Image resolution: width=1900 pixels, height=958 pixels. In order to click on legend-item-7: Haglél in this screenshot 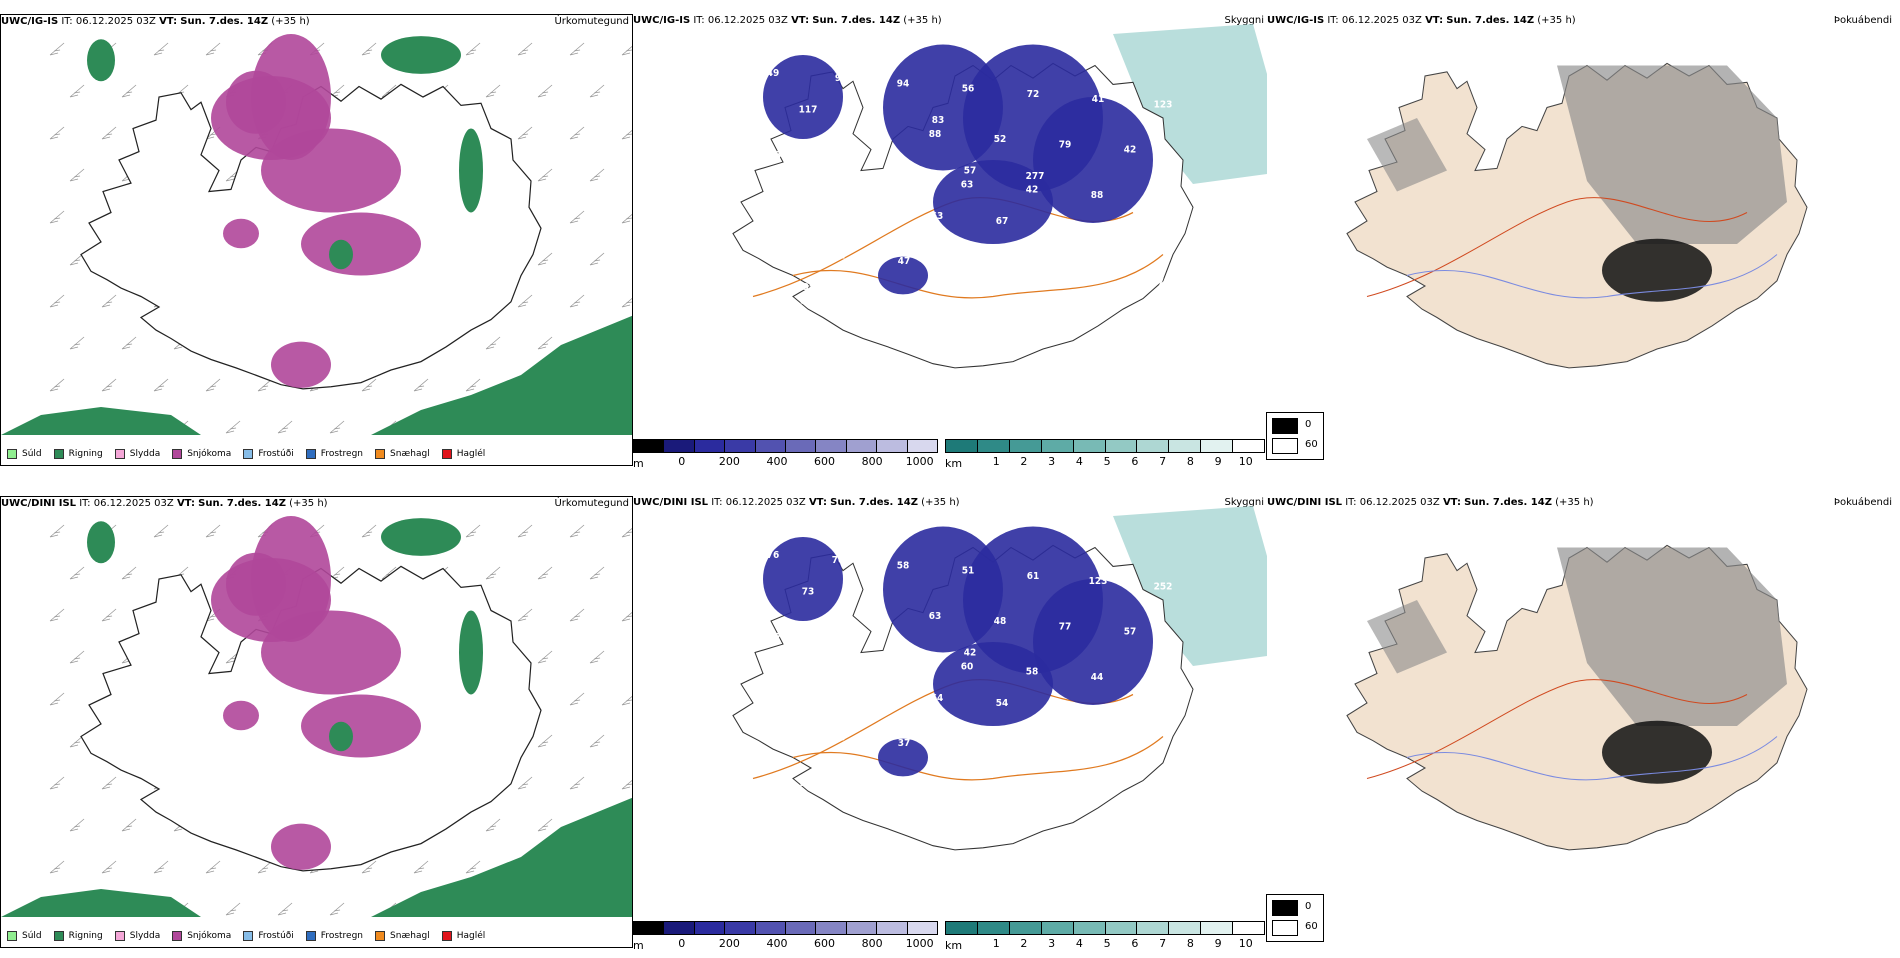, I will do `click(463, 936)`.